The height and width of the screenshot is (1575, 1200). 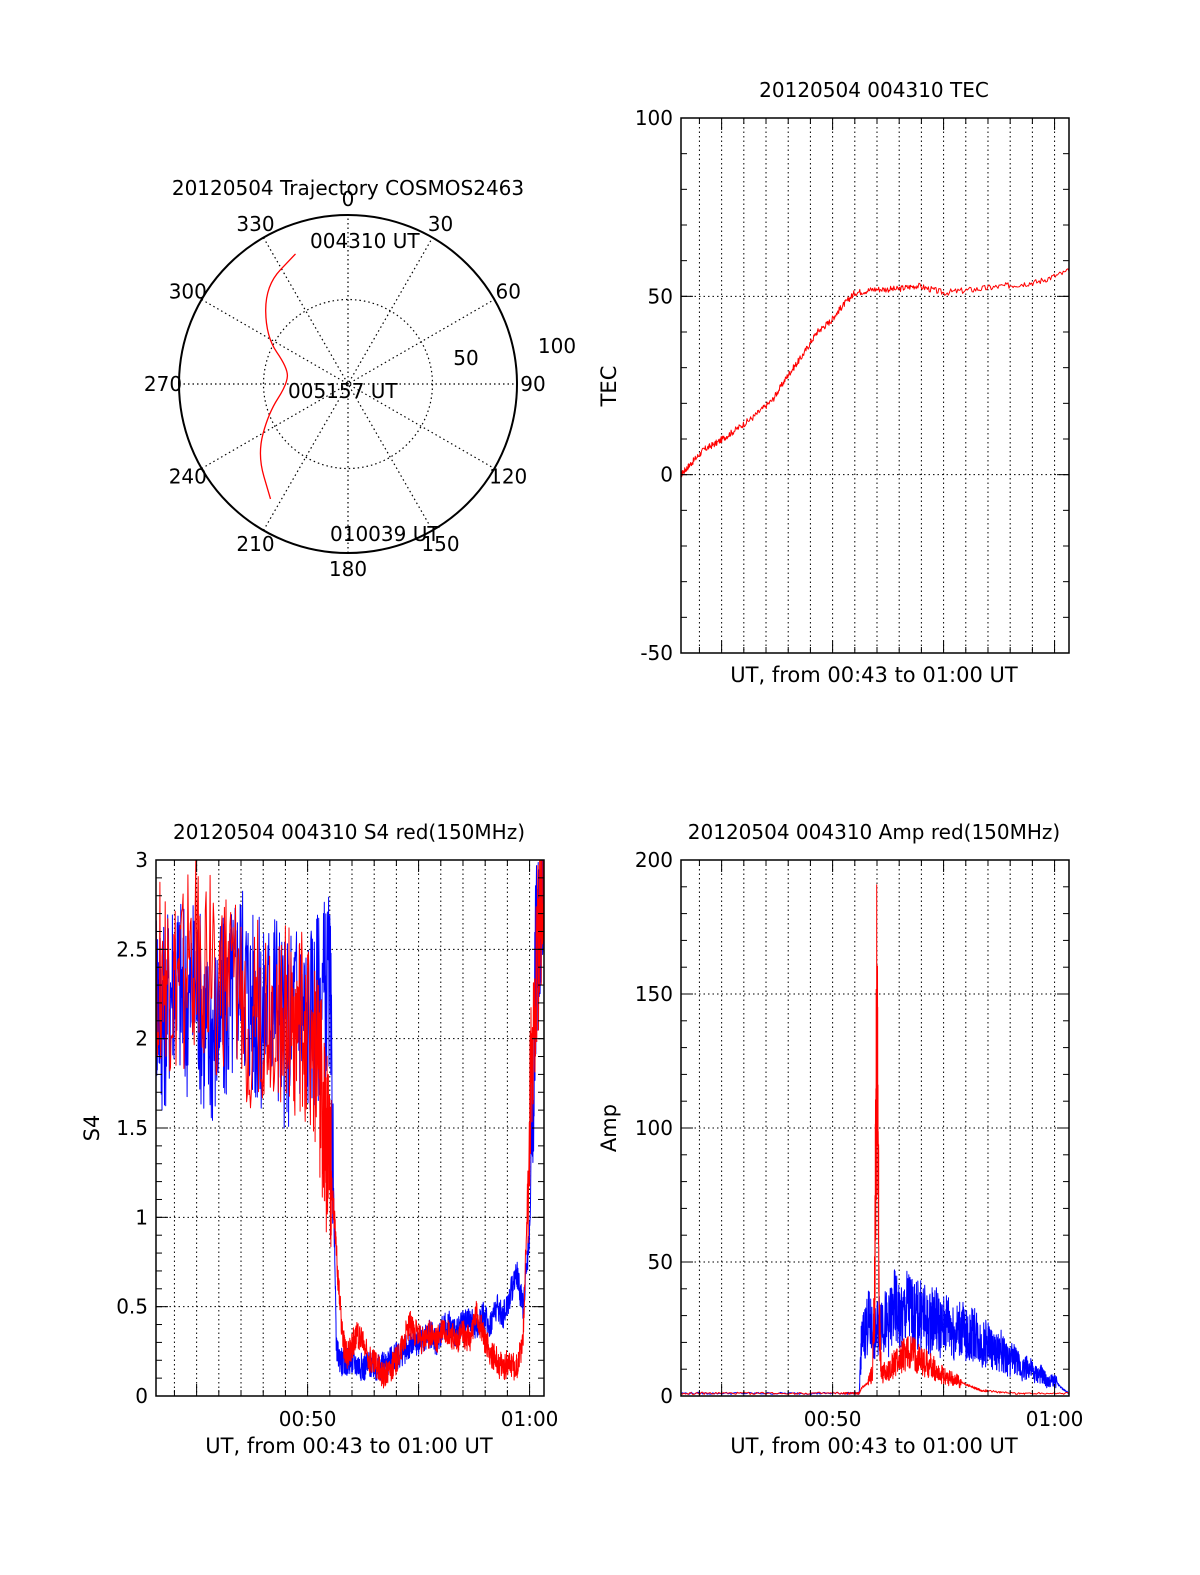 I want to click on s4-frame, so click(x=350, y=1128).